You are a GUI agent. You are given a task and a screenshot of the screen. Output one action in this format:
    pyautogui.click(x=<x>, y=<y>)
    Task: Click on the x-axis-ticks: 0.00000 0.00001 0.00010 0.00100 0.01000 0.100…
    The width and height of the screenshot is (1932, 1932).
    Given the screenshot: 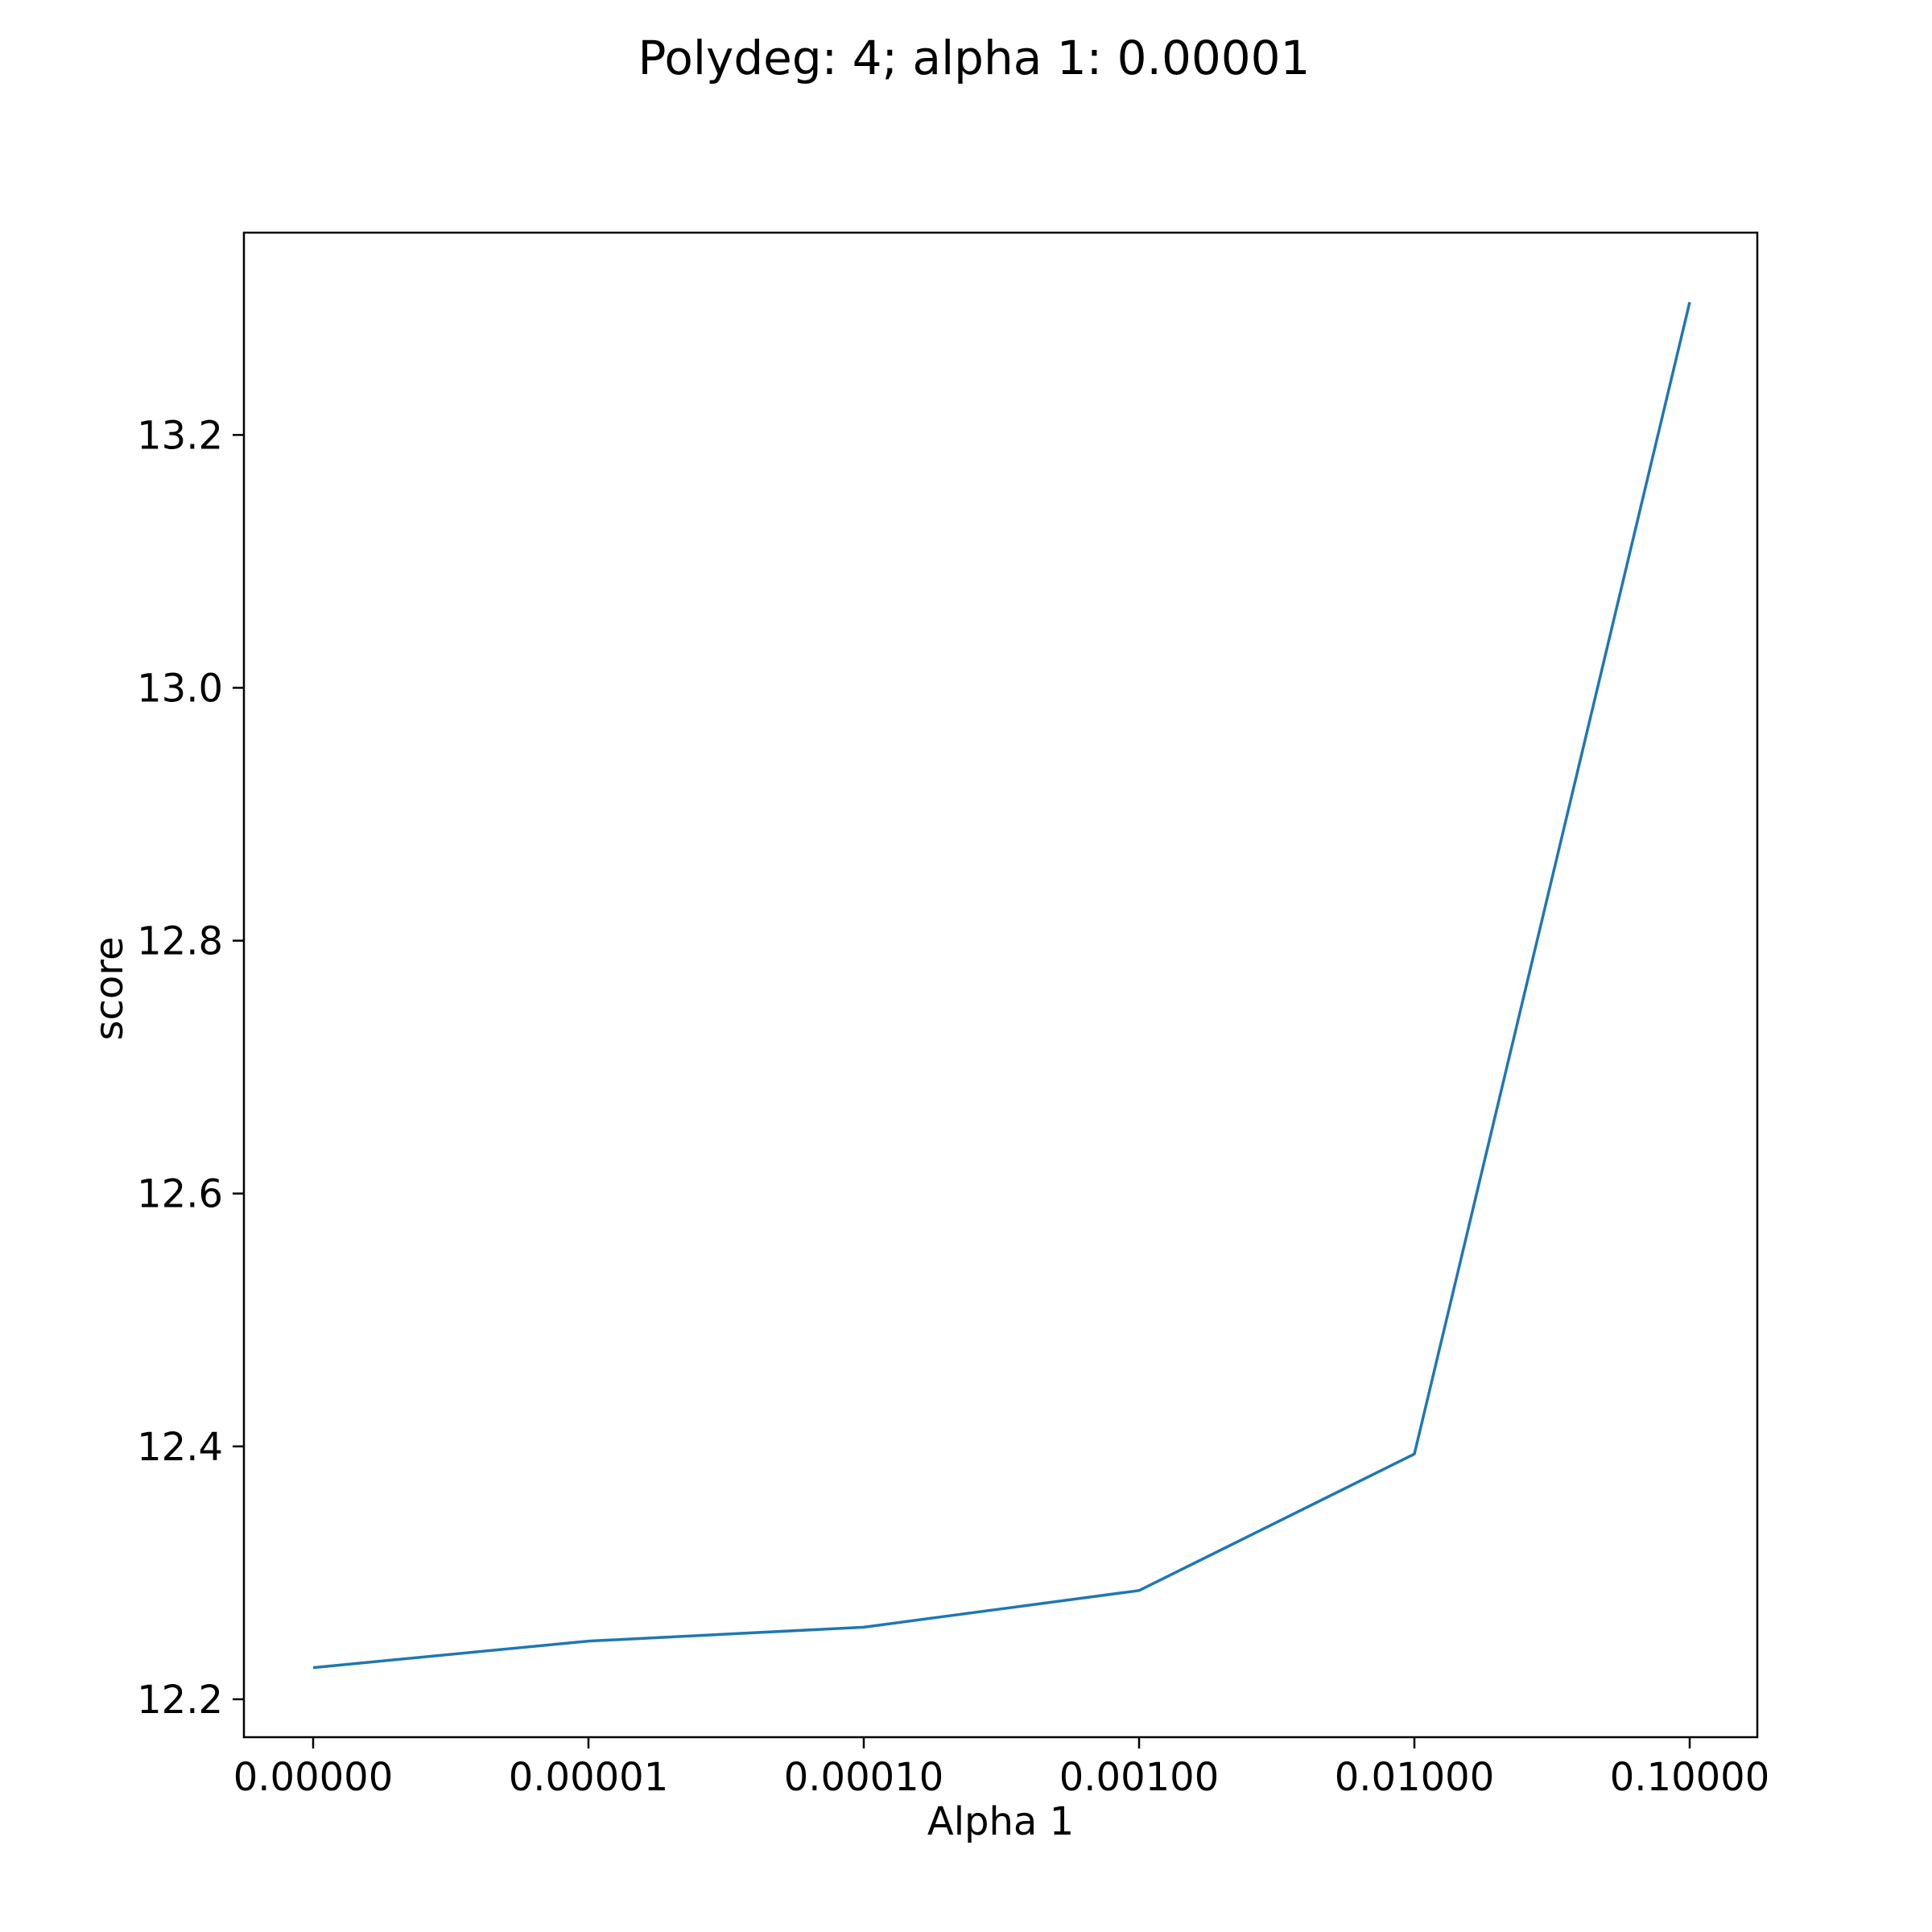 What is the action you would take?
    pyautogui.click(x=1001, y=1769)
    